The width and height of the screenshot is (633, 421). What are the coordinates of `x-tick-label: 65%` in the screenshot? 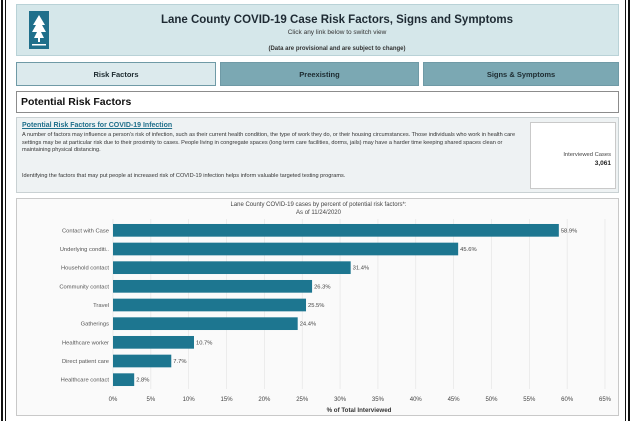 It's located at (605, 400).